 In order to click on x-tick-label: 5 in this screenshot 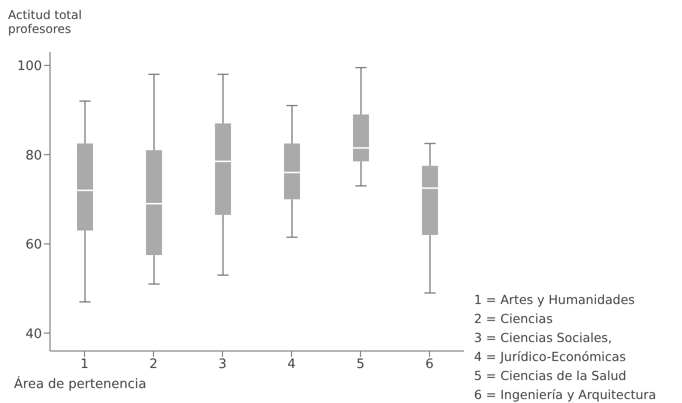, I will do `click(360, 364)`.